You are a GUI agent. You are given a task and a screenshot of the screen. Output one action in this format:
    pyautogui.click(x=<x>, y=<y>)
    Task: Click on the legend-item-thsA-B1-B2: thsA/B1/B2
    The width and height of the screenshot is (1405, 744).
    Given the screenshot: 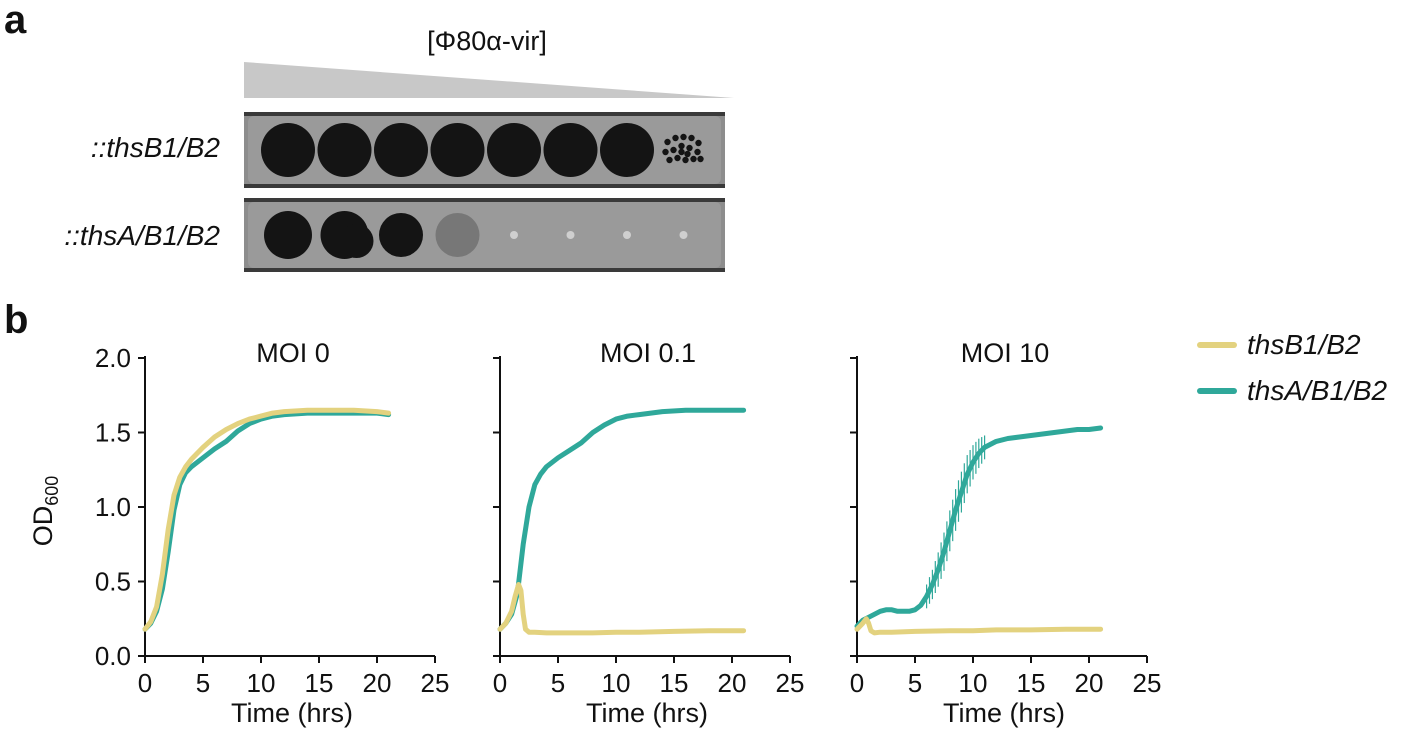 What is the action you would take?
    pyautogui.click(x=1292, y=391)
    